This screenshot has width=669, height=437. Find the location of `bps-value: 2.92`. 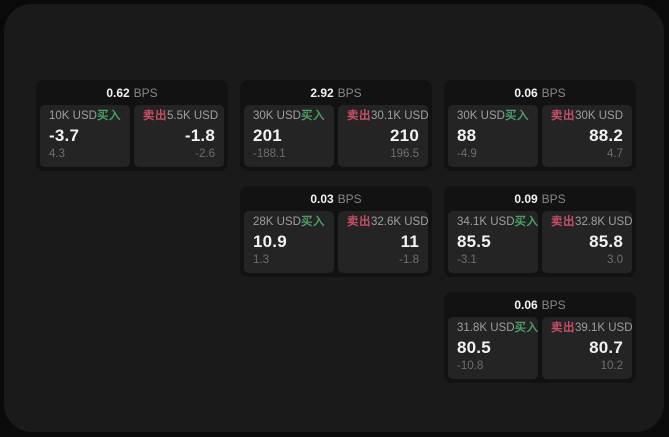

bps-value: 2.92 is located at coordinates (322, 92).